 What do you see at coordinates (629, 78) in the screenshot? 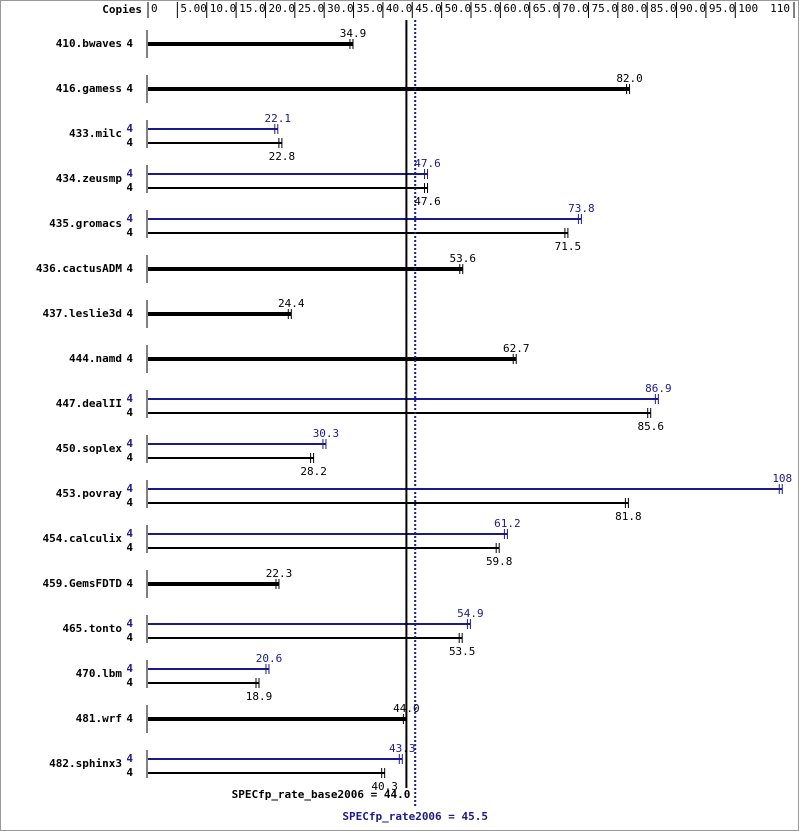
I see `value-label: 82.0` at bounding box center [629, 78].